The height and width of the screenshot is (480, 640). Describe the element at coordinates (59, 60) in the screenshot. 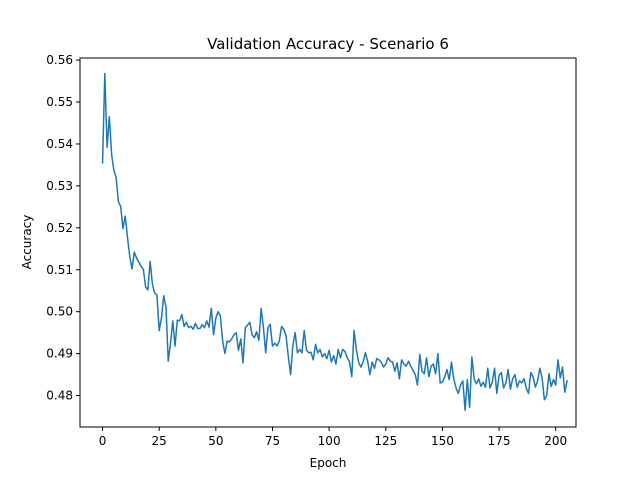

I see `y-tick-label: 0.56` at that location.